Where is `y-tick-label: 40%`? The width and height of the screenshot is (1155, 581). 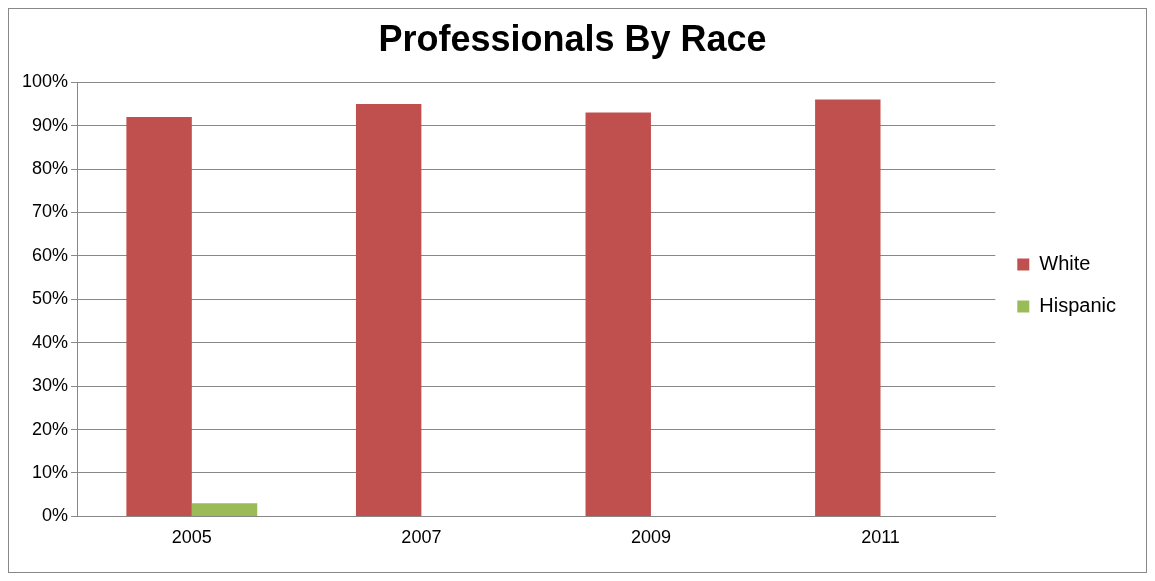
y-tick-label: 40% is located at coordinates (50, 341).